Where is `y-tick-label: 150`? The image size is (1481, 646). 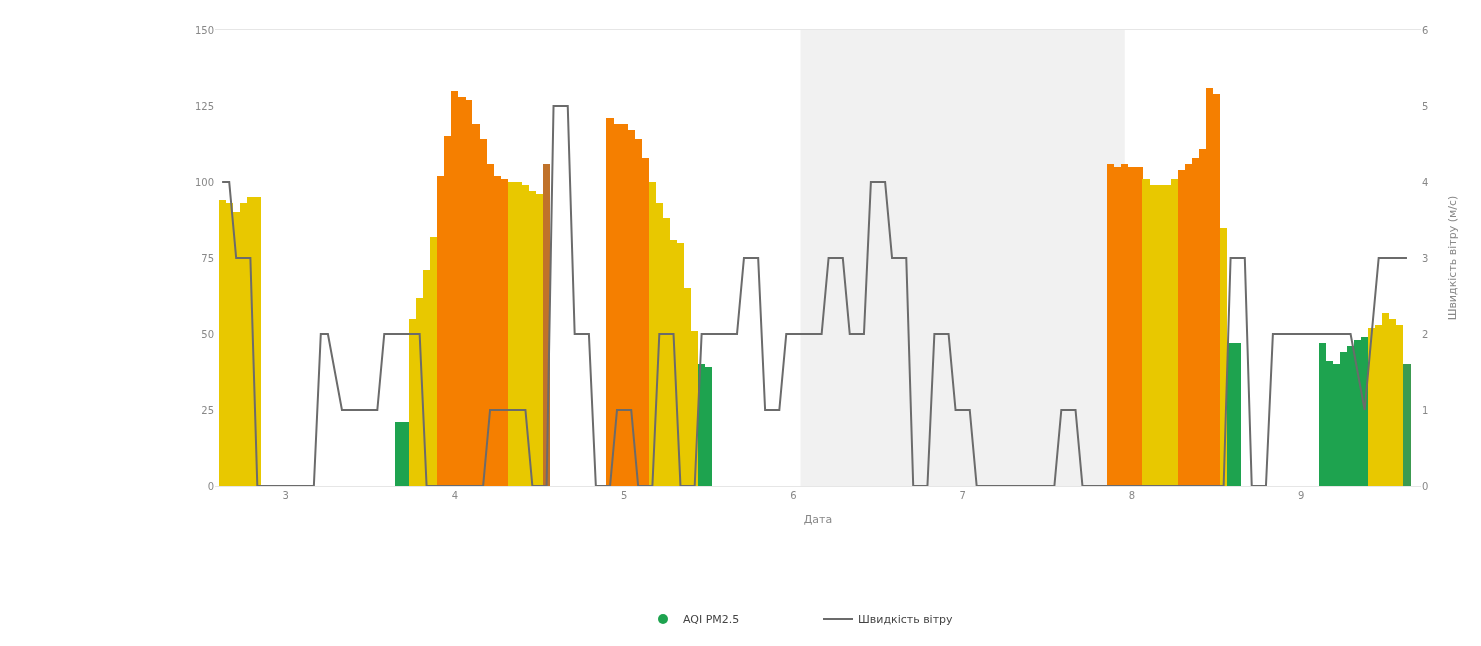
y-tick-label: 150 is located at coordinates (204, 30).